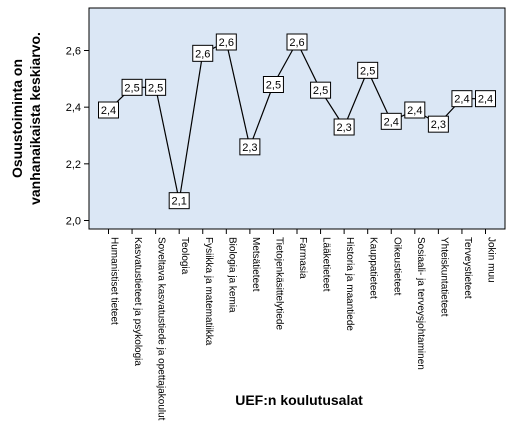 The width and height of the screenshot is (526, 426). What do you see at coordinates (73, 222) in the screenshot?
I see `y-tick-label: 2,0` at bounding box center [73, 222].